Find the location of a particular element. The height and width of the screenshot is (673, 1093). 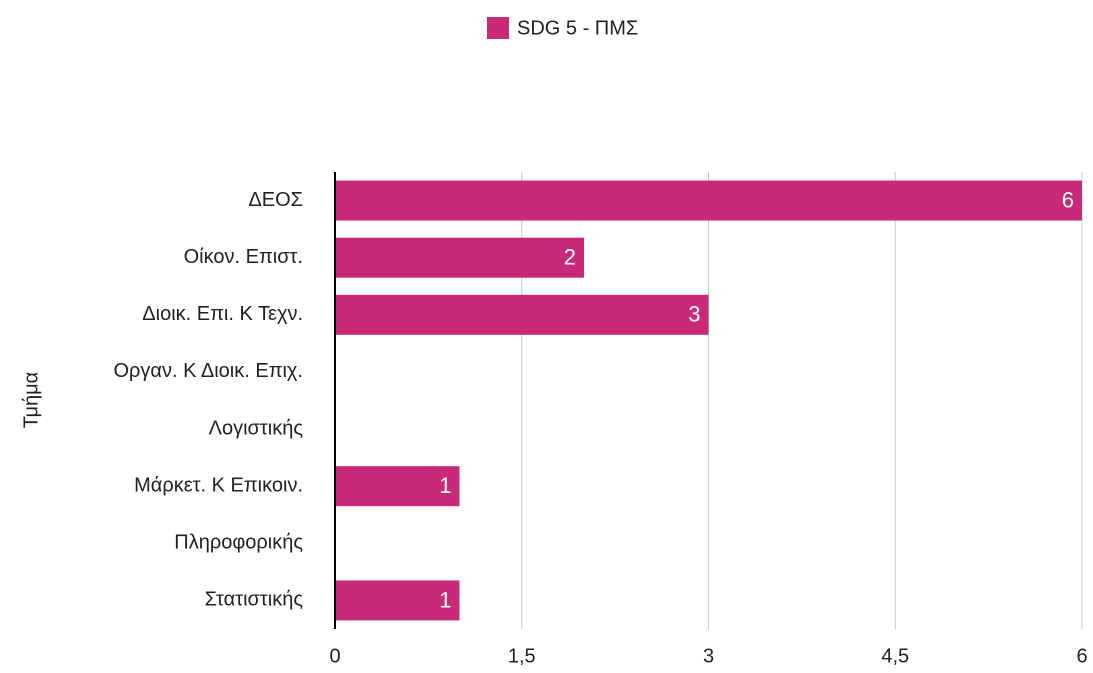

y-tick-label: Στατιστικής is located at coordinates (254, 600).